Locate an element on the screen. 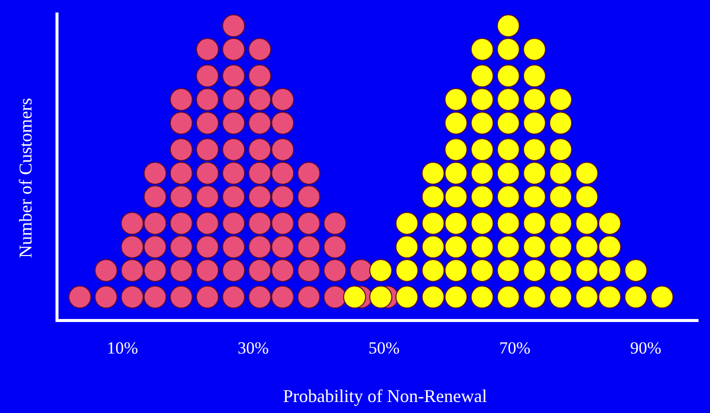  x-tick-label: 70% is located at coordinates (514, 348).